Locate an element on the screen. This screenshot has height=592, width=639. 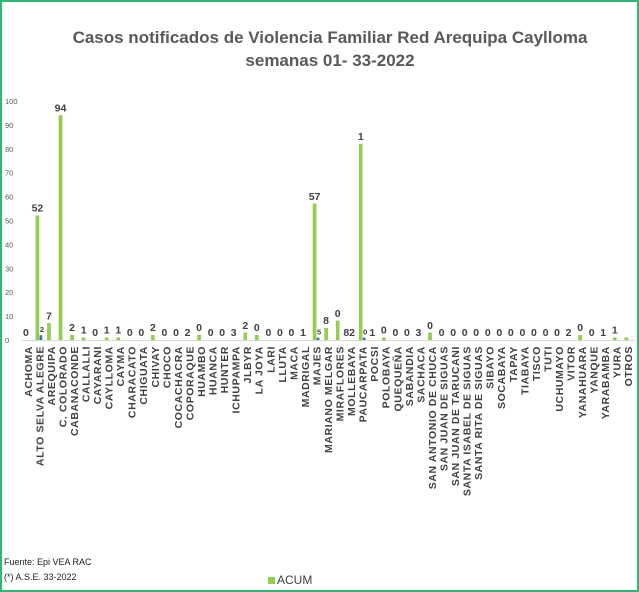
data-label: 52 is located at coordinates (38, 209).